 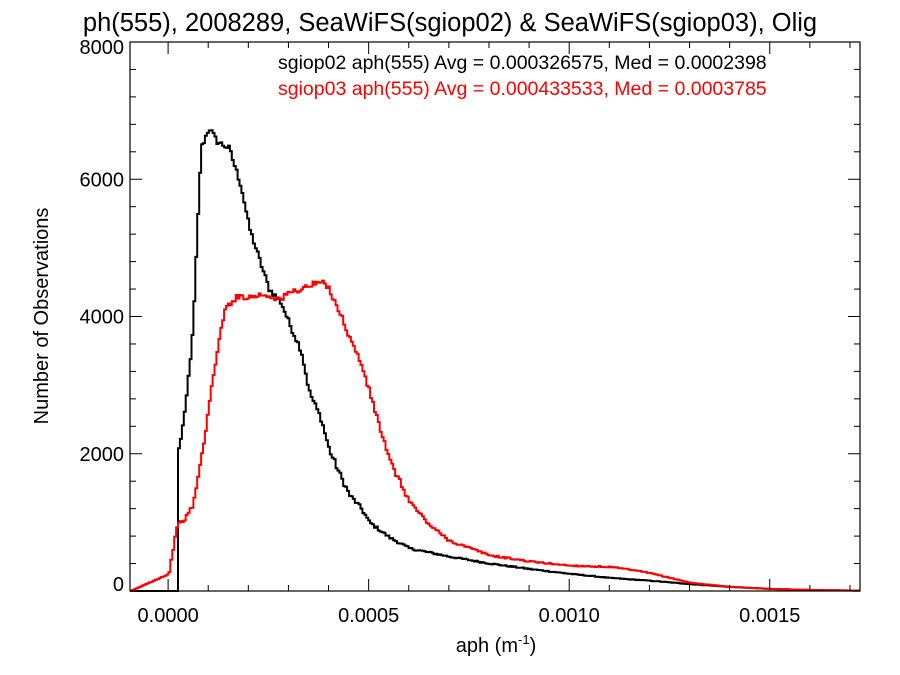 What do you see at coordinates (102, 48) in the screenshot?
I see `y-tick-label-4: 8000` at bounding box center [102, 48].